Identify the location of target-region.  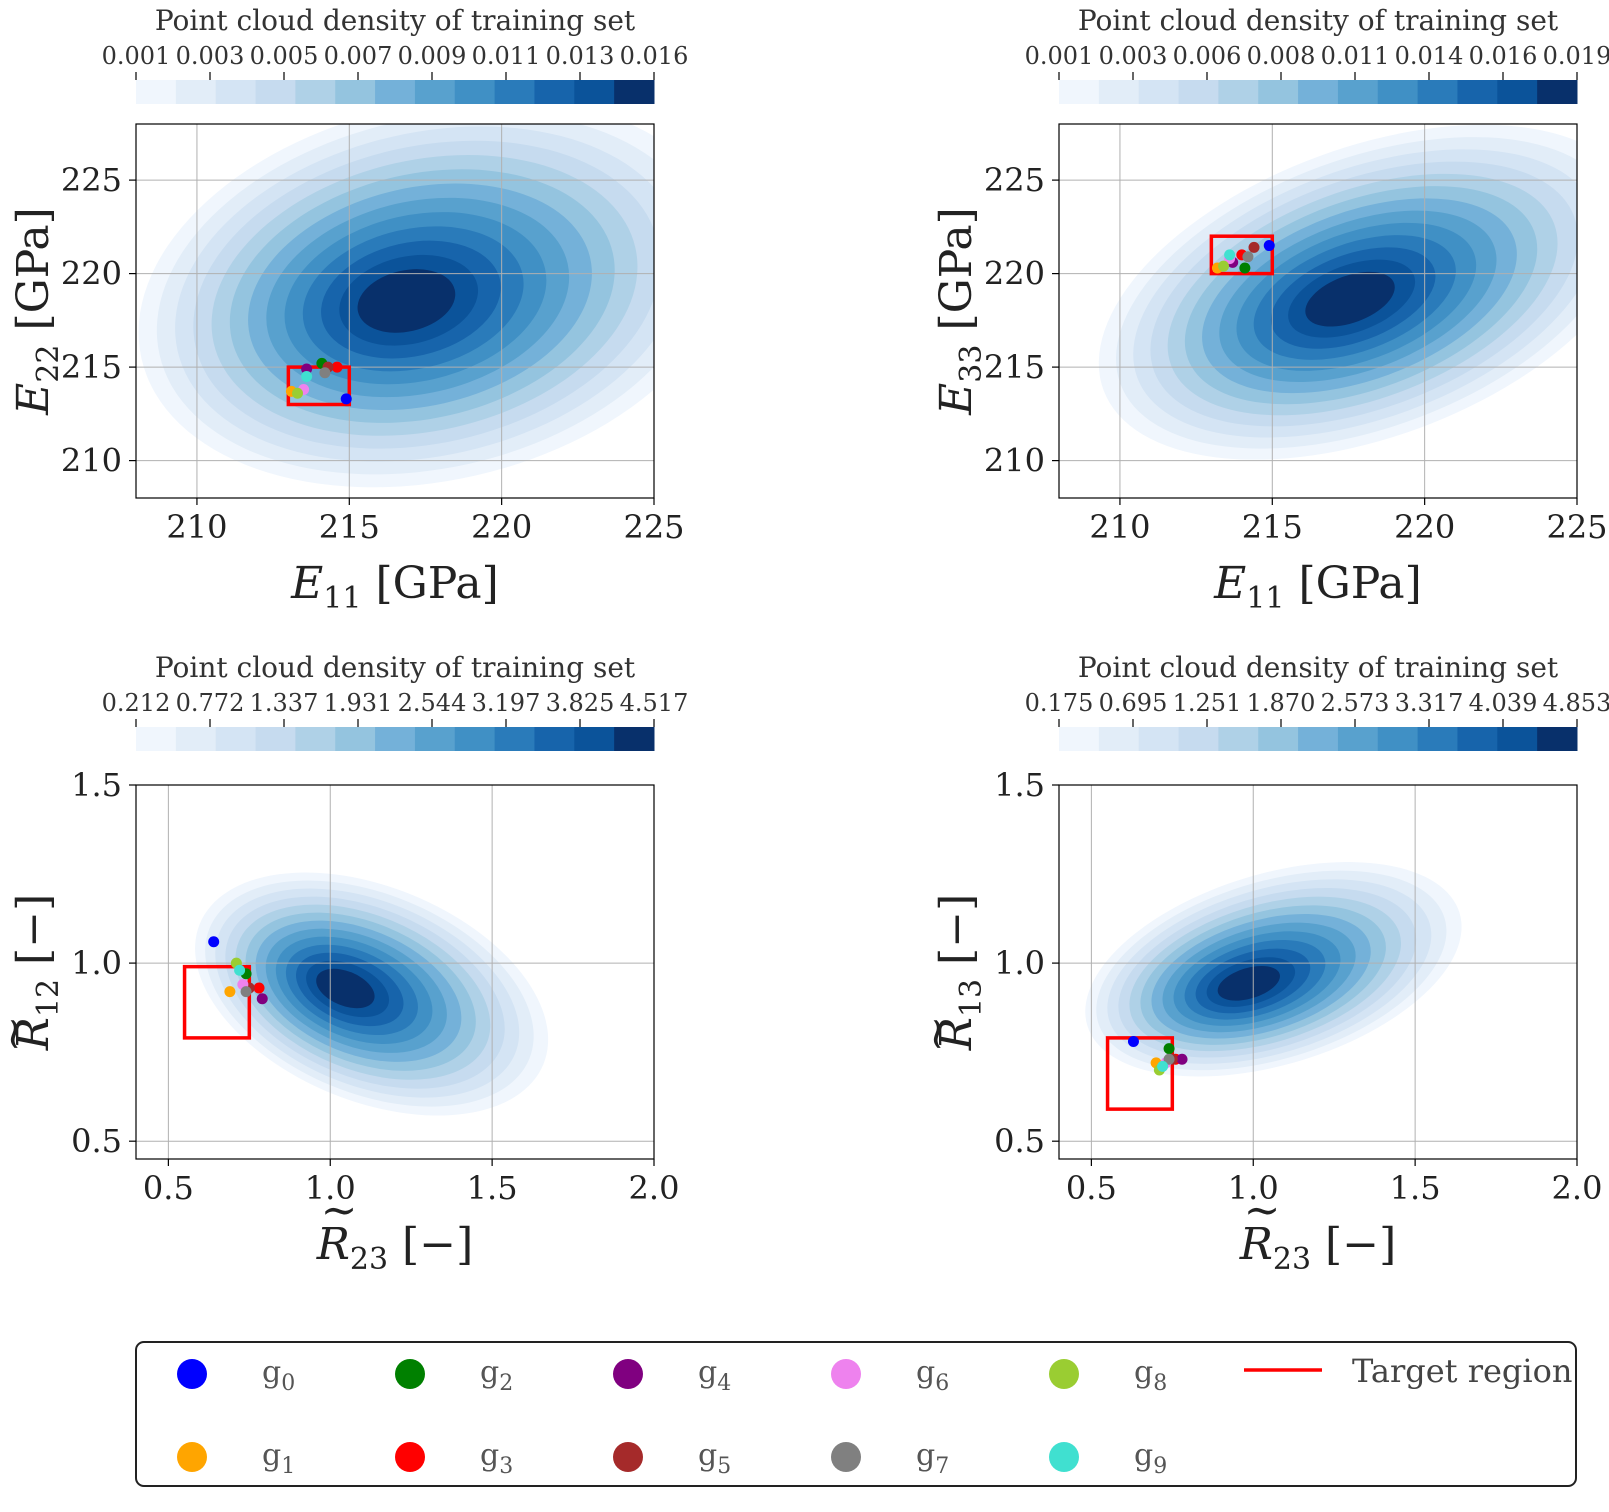
(1140, 1073).